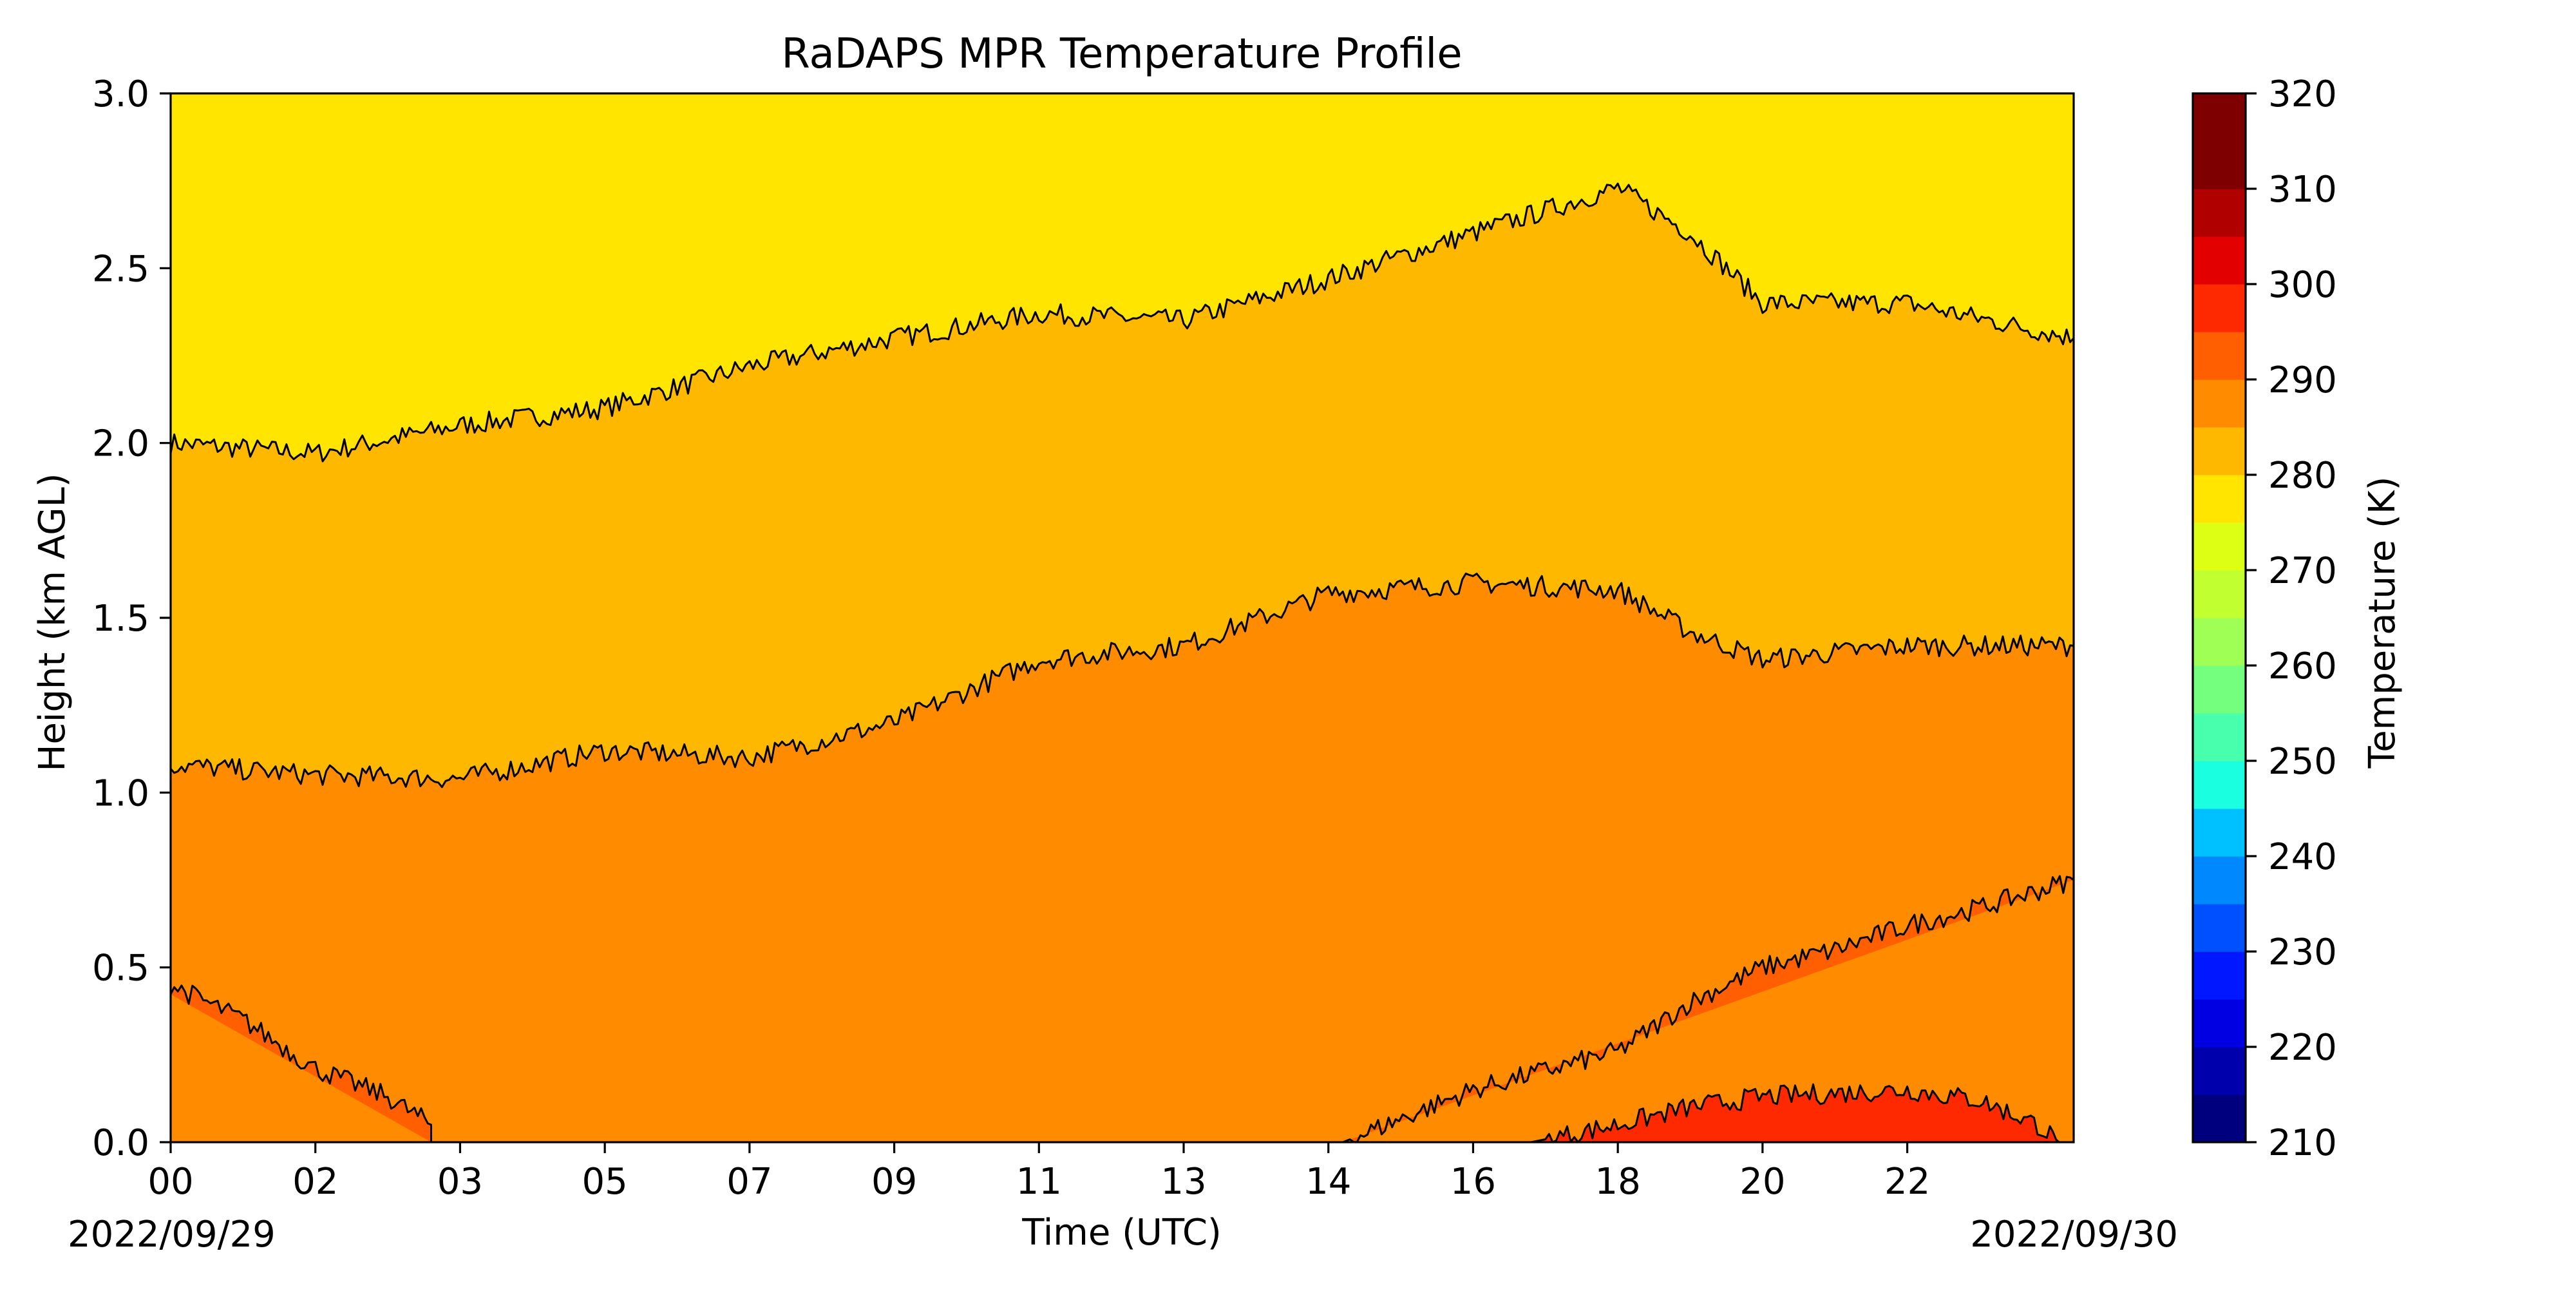 This screenshot has width=2576, height=1291. Describe the element at coordinates (52, 622) in the screenshot. I see `y-axis-label: Height (km AGL)` at that location.